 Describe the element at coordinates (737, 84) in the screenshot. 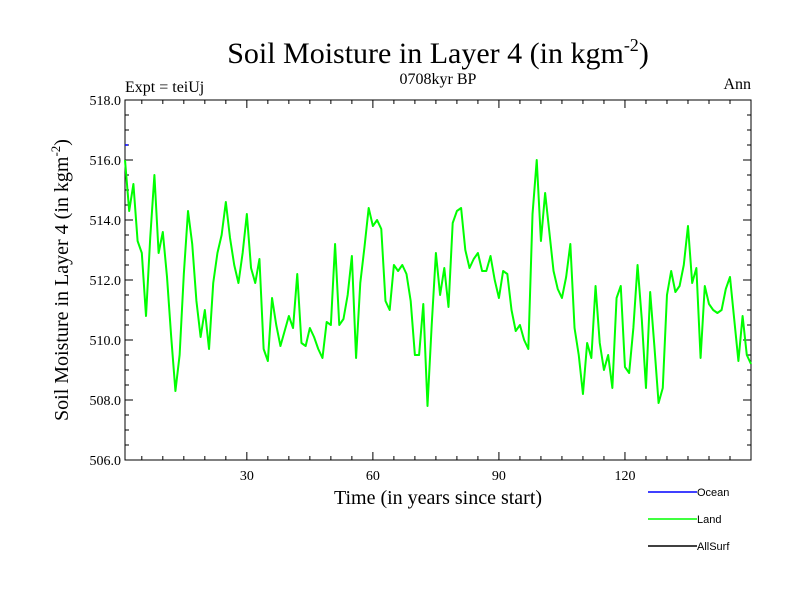

I see `season-label: Ann` at that location.